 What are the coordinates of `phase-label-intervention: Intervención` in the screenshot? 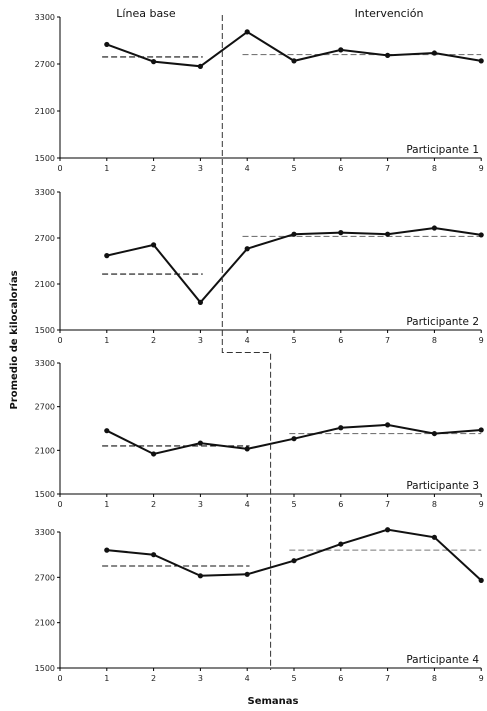 It's located at (389, 13).